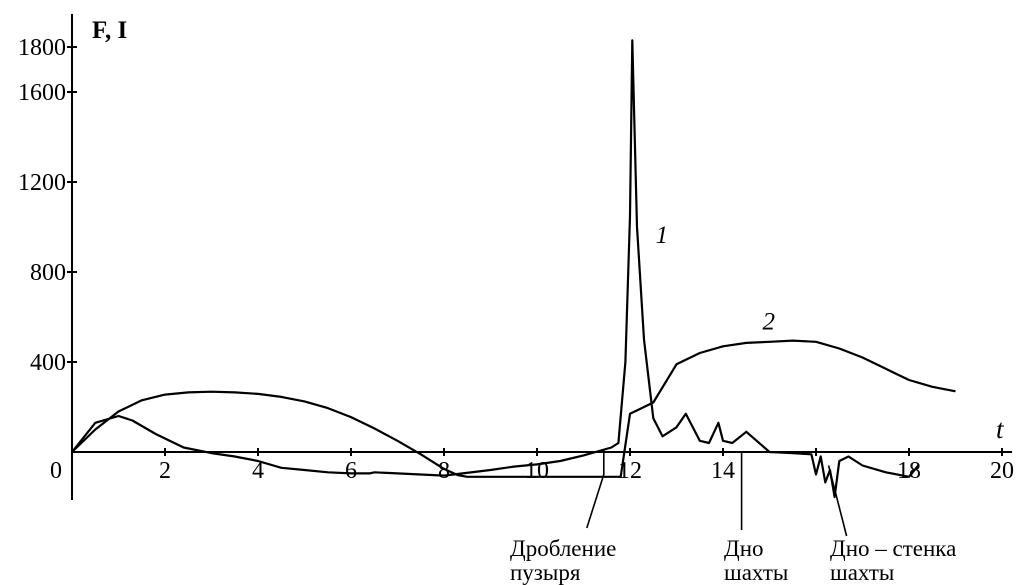 Image resolution: width=1022 pixels, height=585 pixels. Describe the element at coordinates (893, 548) in the screenshot. I see `shaft-wall-label: Дно – стенка` at that location.